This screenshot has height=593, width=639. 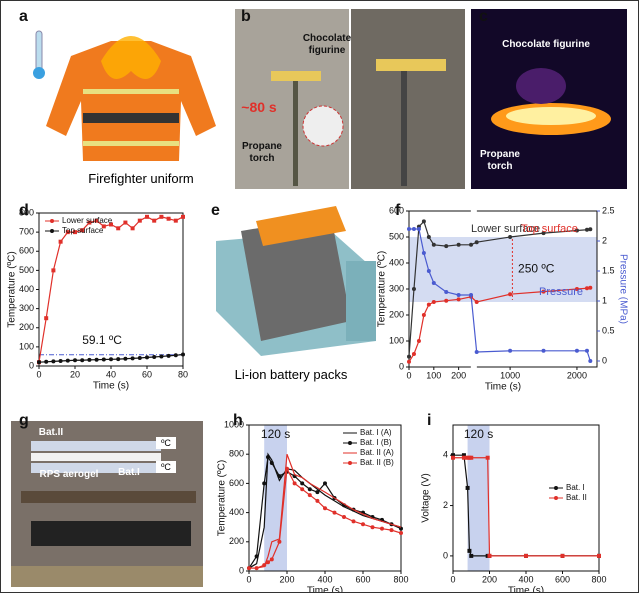 What do you see at coordinates (551, 116) in the screenshot?
I see `thermal-image` at bounding box center [551, 116].